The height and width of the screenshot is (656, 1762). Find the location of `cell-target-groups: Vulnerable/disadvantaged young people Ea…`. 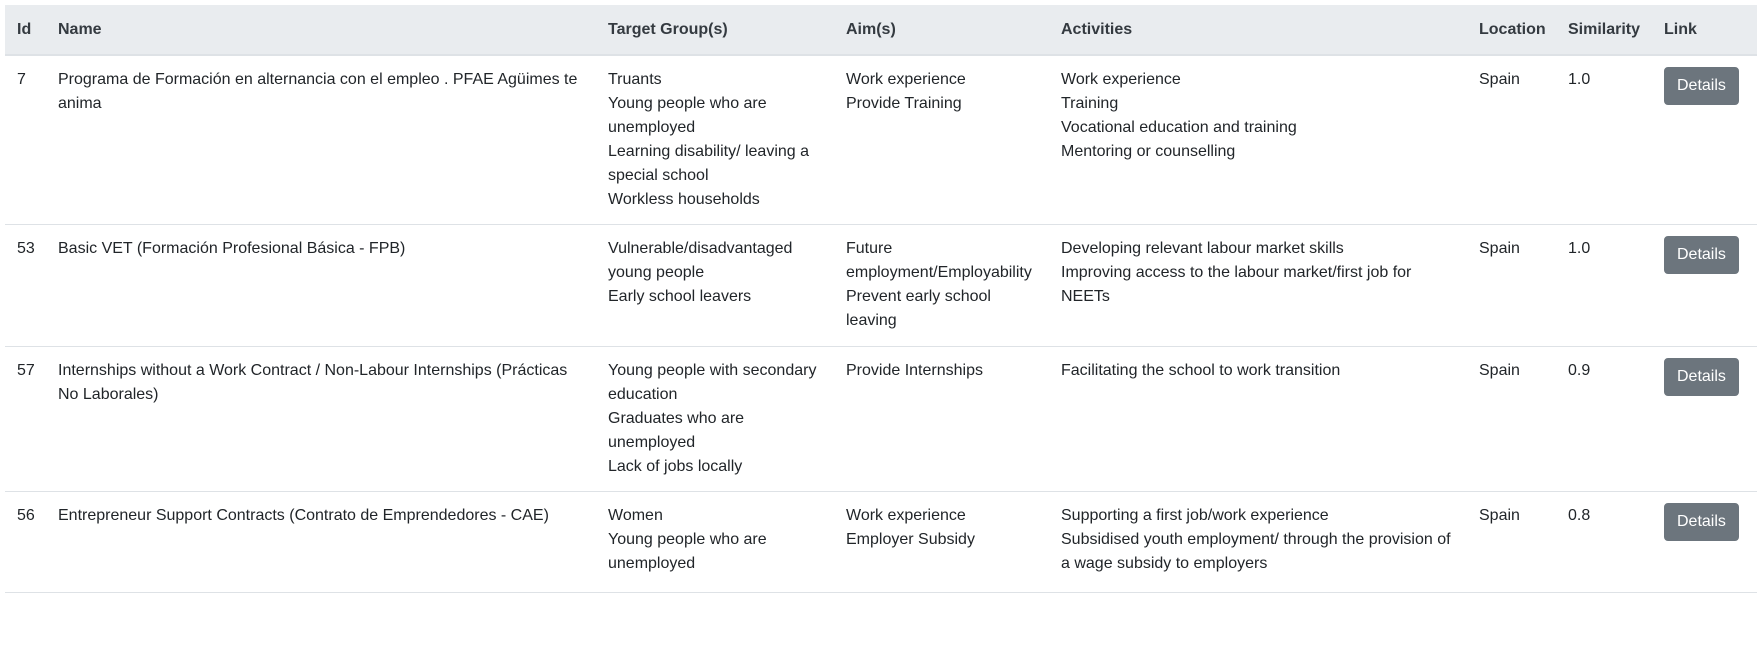

cell-target-groups: Vulnerable/disadvantaged young people Ea… is located at coordinates (715, 285).